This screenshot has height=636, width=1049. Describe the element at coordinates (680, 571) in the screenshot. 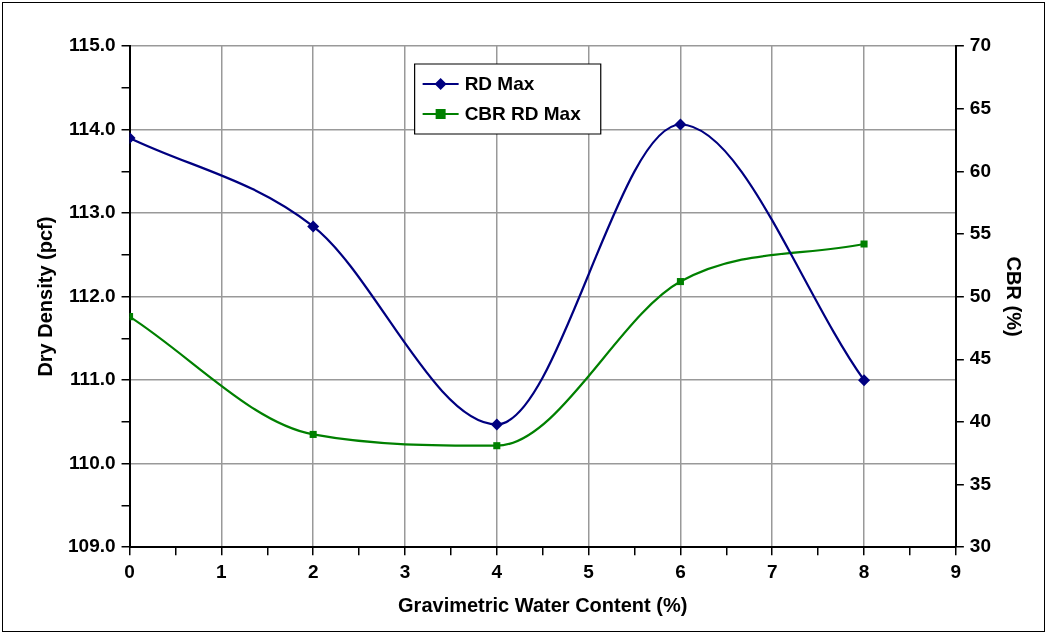

I see `x-tick-label: 6` at that location.